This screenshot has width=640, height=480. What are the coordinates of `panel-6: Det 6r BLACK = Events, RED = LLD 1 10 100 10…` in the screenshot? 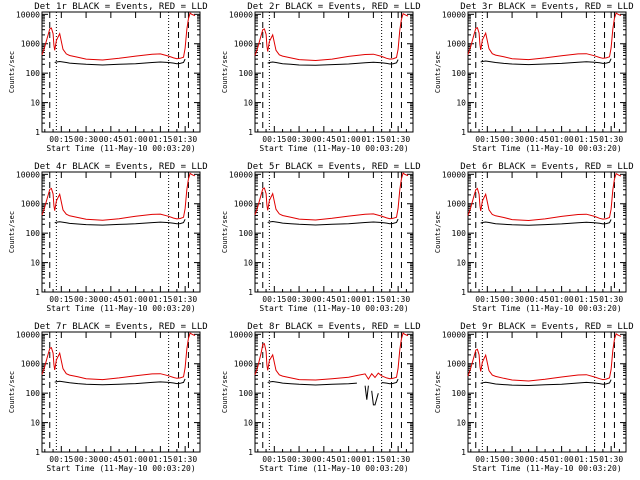 It's located at (534, 237).